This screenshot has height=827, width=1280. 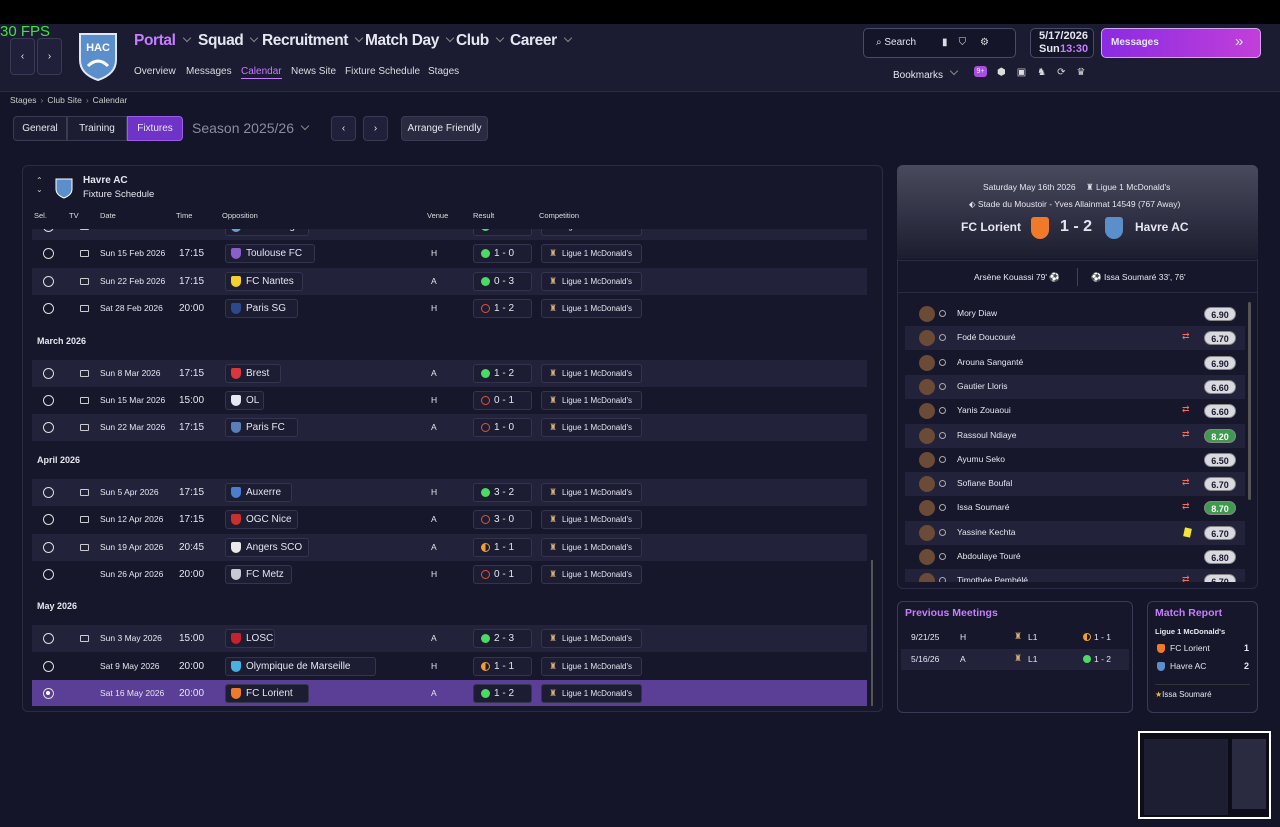 What do you see at coordinates (250, 128) in the screenshot?
I see `season: Season 2025/26` at bounding box center [250, 128].